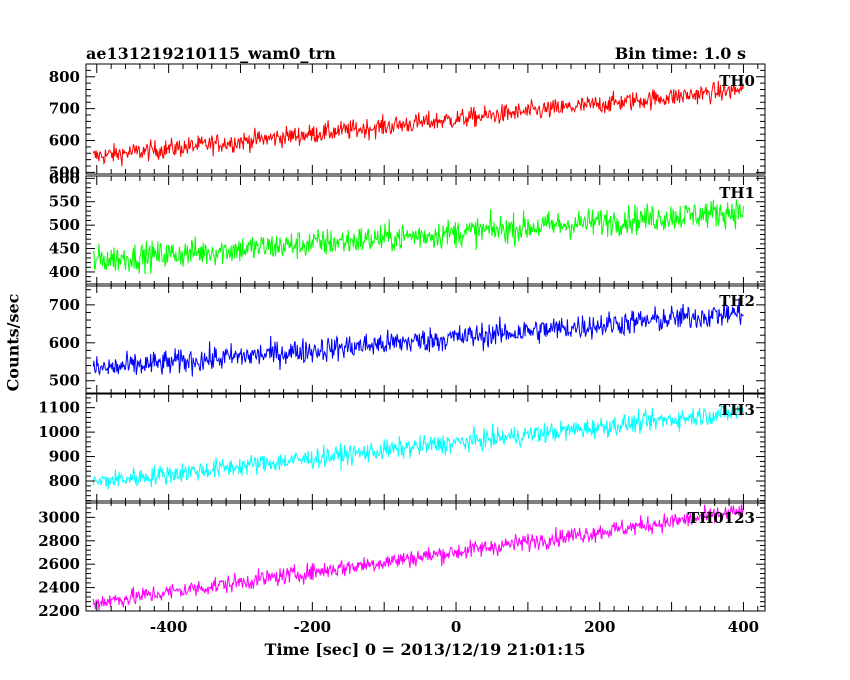  I want to click on series-label-th2: TH2, so click(737, 301).